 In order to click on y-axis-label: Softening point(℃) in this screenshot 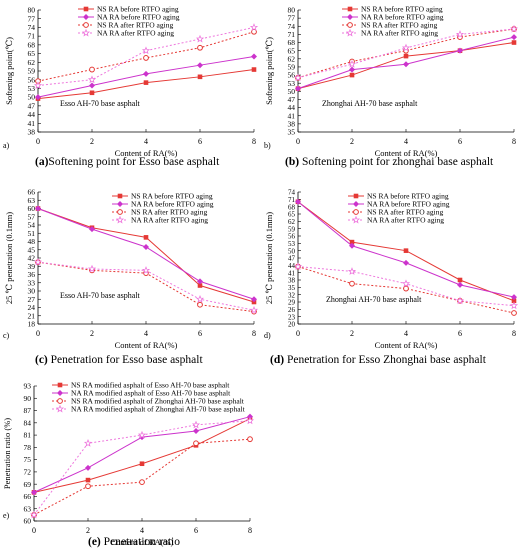, I will do `click(9, 71)`.